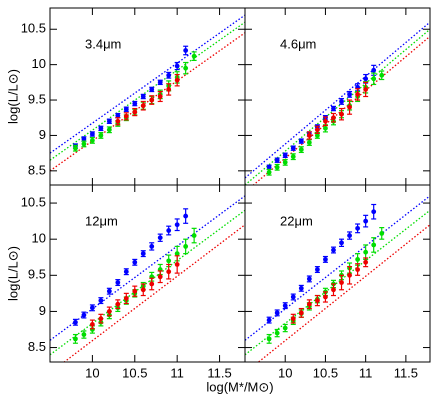 This screenshot has height=407, width=436. I want to click on y-tick-label: 10, so click(39, 238).